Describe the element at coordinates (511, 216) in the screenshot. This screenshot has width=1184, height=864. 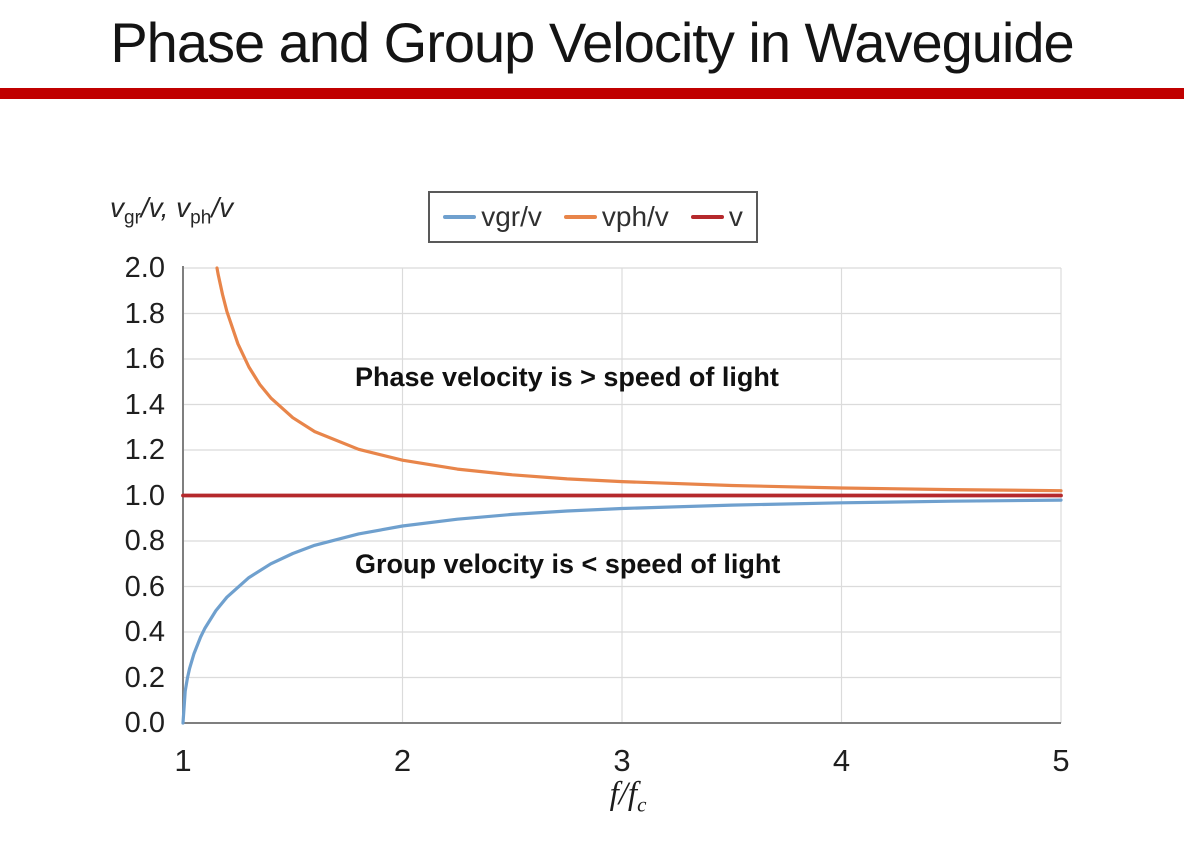
I see `legend-label: vgr/v` at that location.